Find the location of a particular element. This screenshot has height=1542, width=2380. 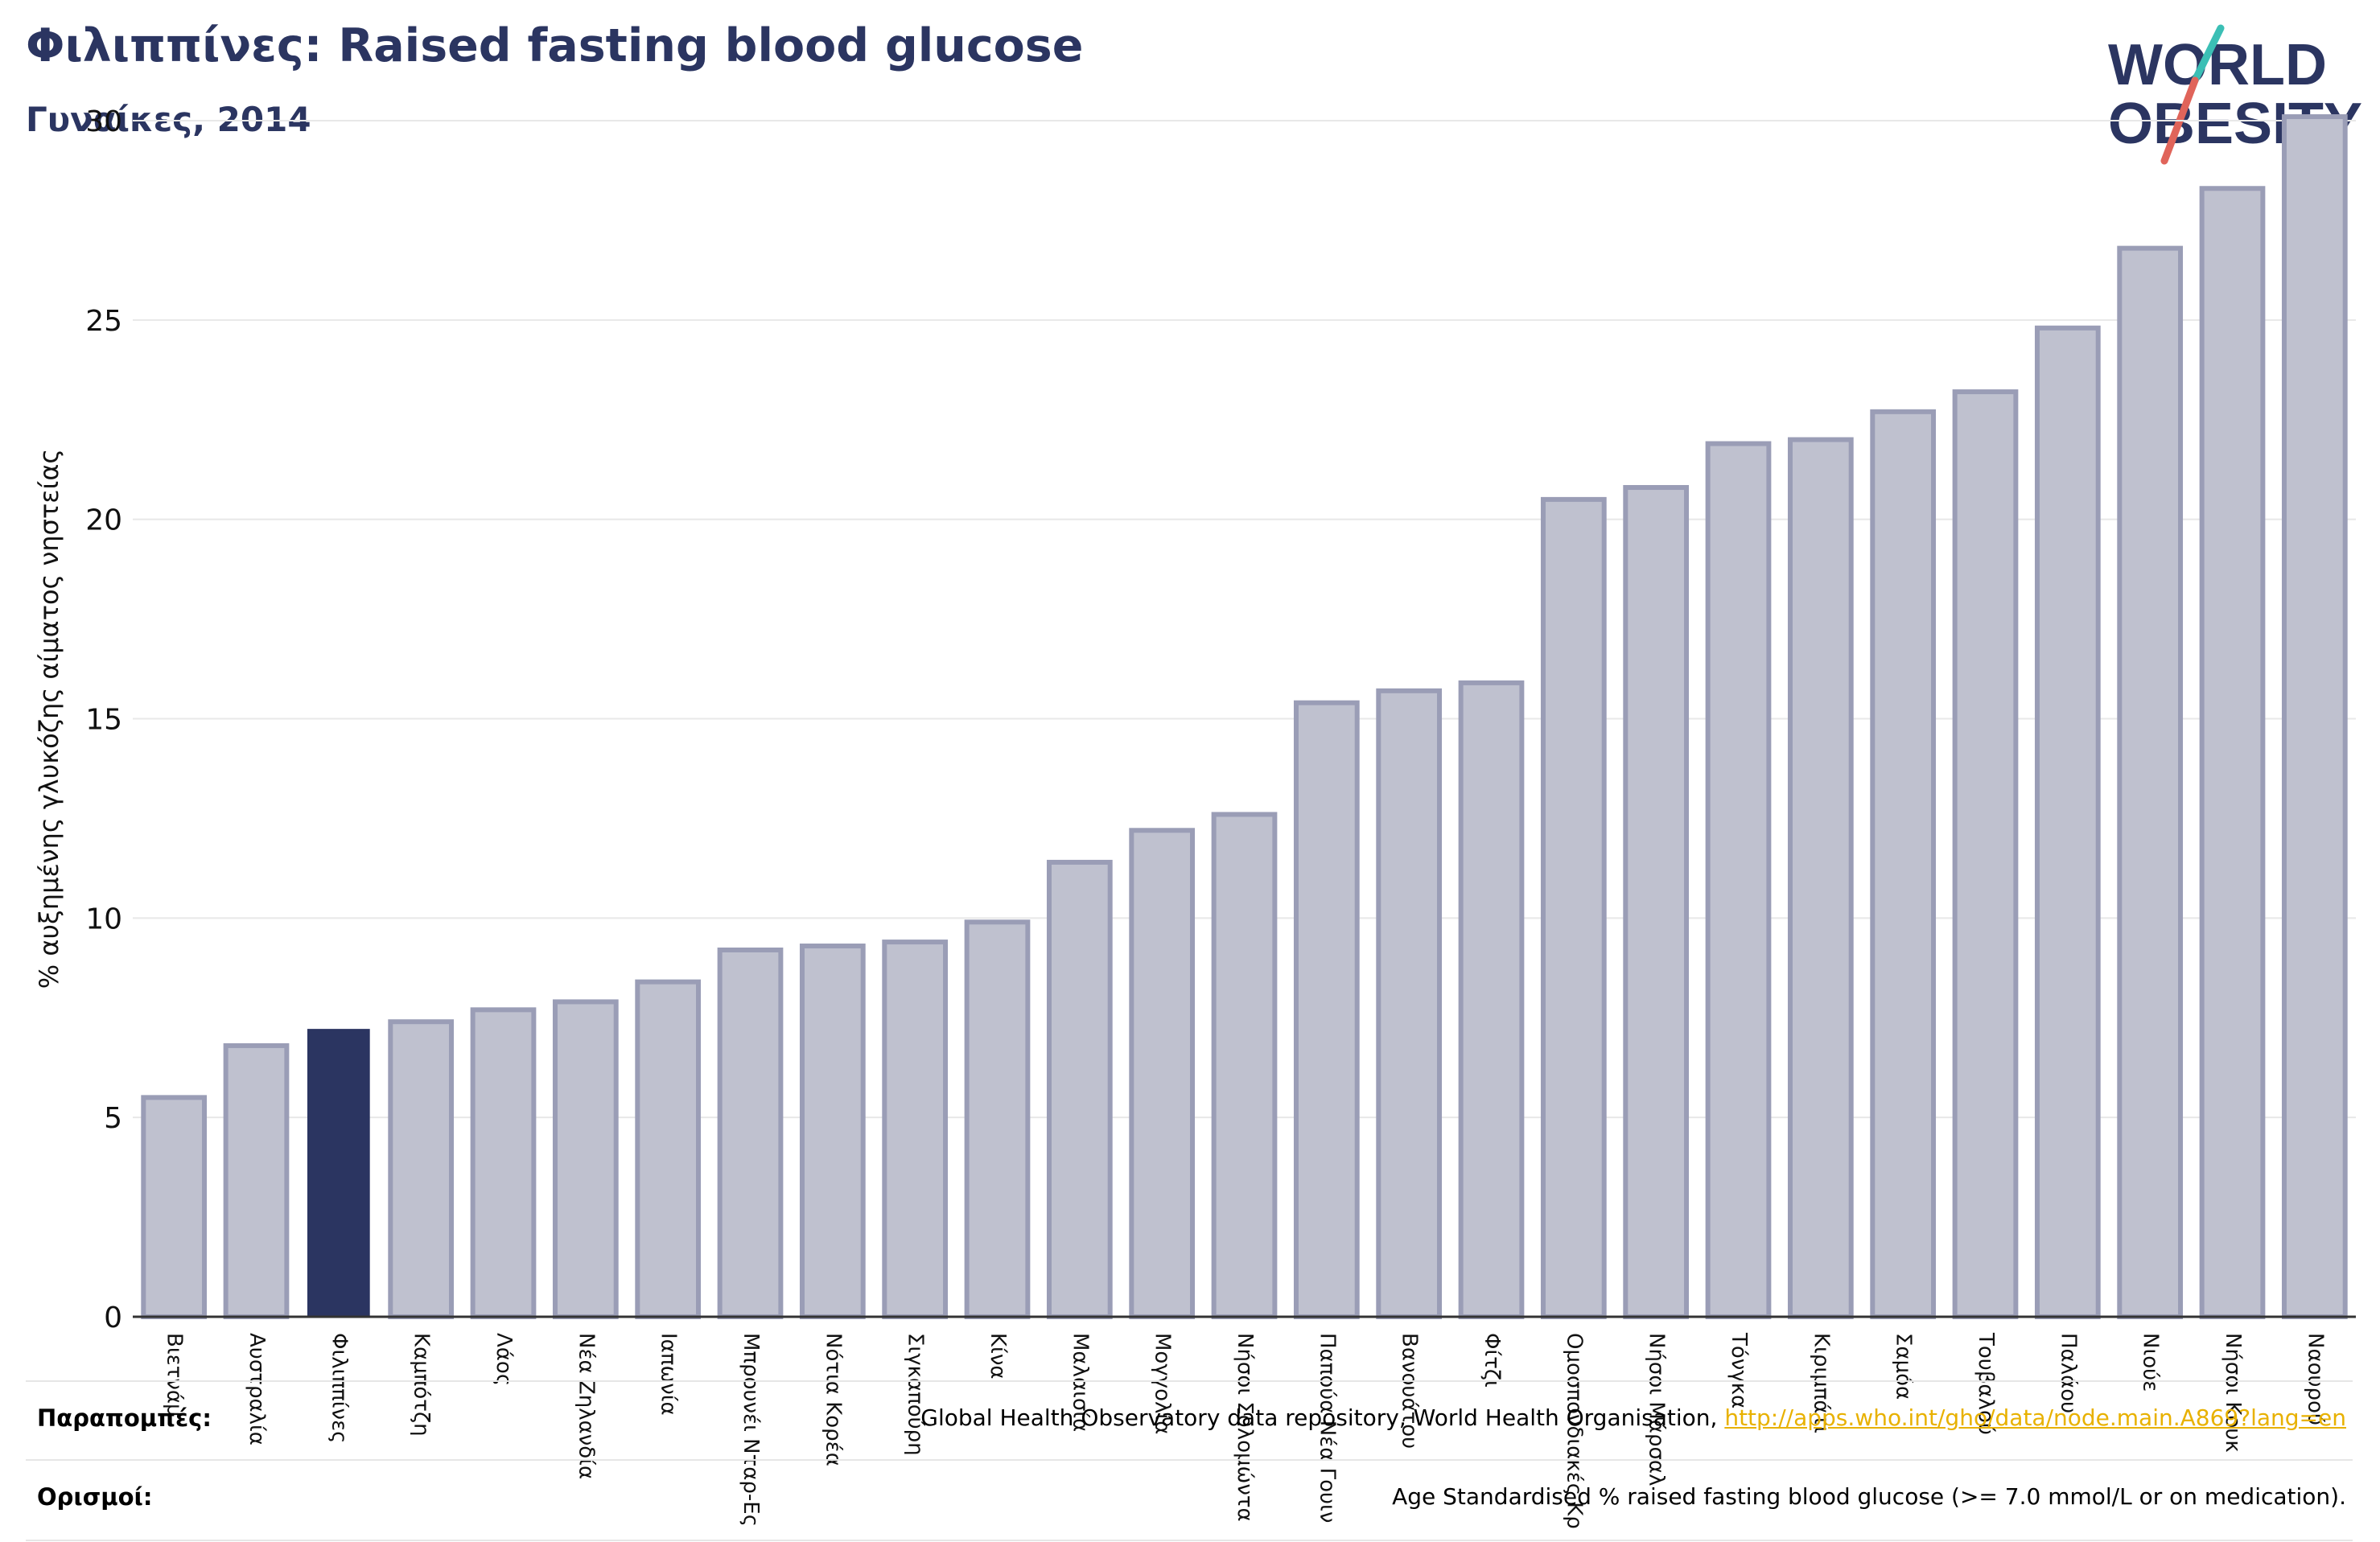

x-tick-label: Νήσοι Σολομώντα is located at coordinates (1245, 1427).